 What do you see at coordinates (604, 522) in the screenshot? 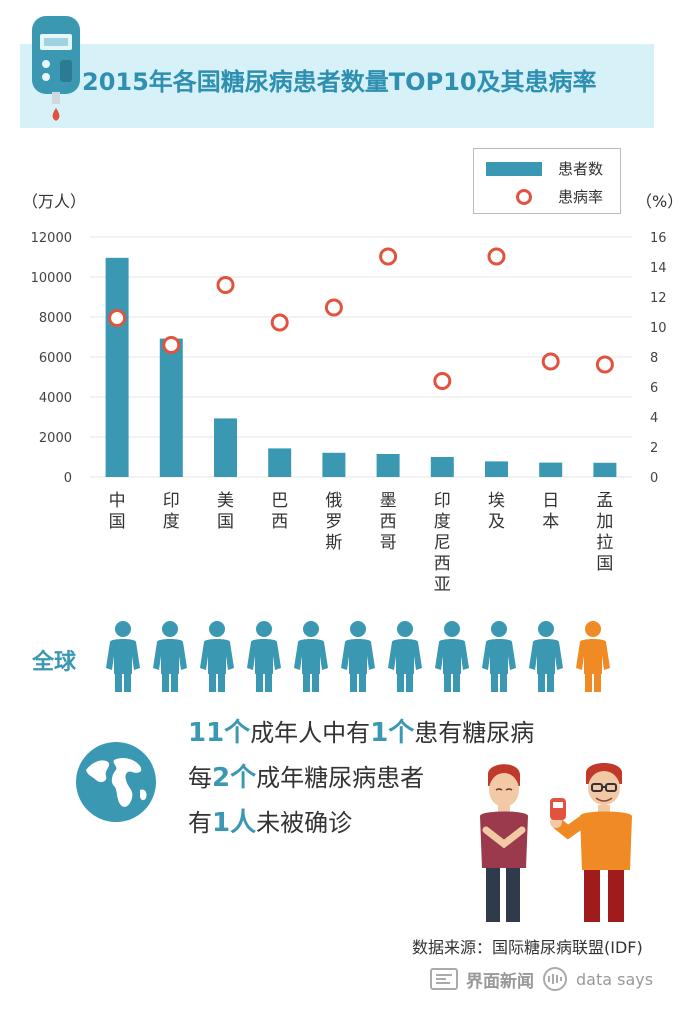
I see `category-label: 加` at bounding box center [604, 522].